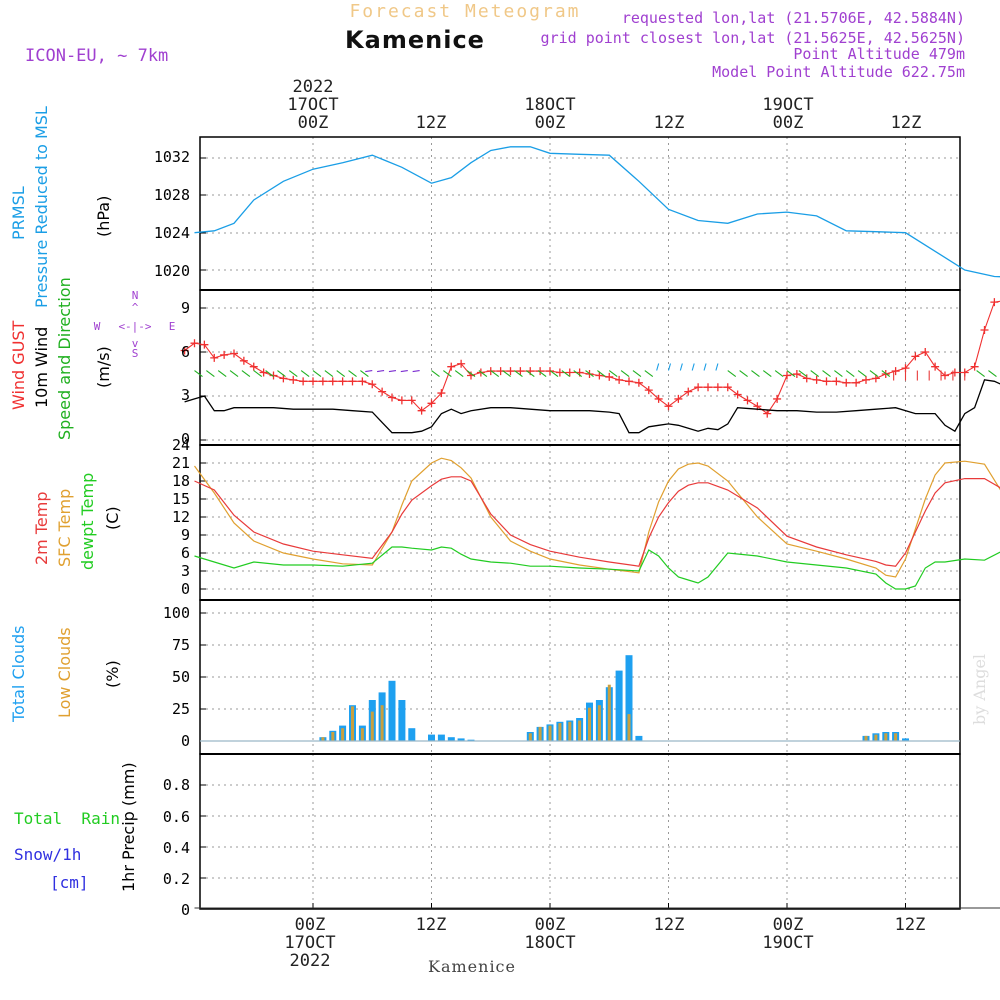 The height and width of the screenshot is (1000, 1000). What do you see at coordinates (464, 11) in the screenshot?
I see `forecast-title: Forecast Meteogram` at bounding box center [464, 11].